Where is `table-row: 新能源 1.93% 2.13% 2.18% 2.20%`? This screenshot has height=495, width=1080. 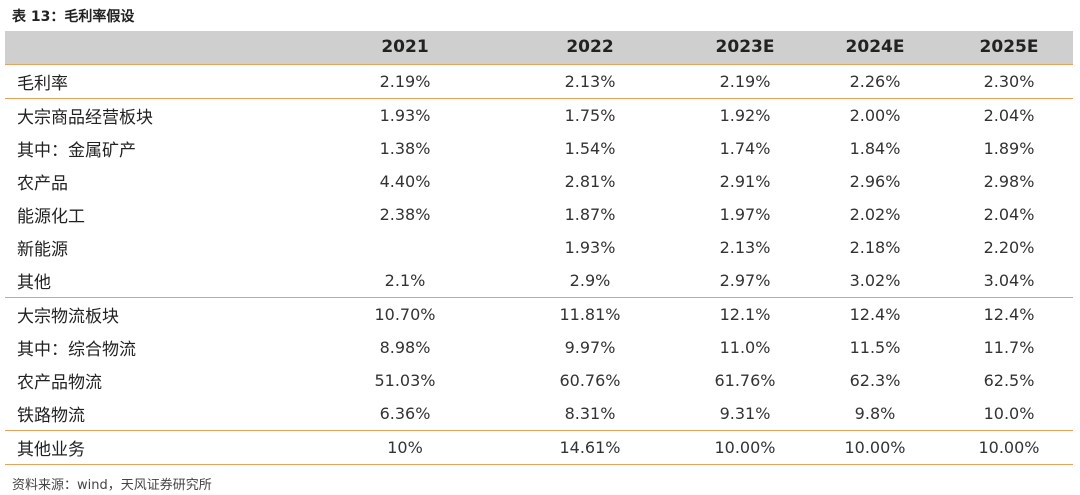
table-row: 新能源 1.93% 2.13% 2.18% 2.20% is located at coordinates (539, 247).